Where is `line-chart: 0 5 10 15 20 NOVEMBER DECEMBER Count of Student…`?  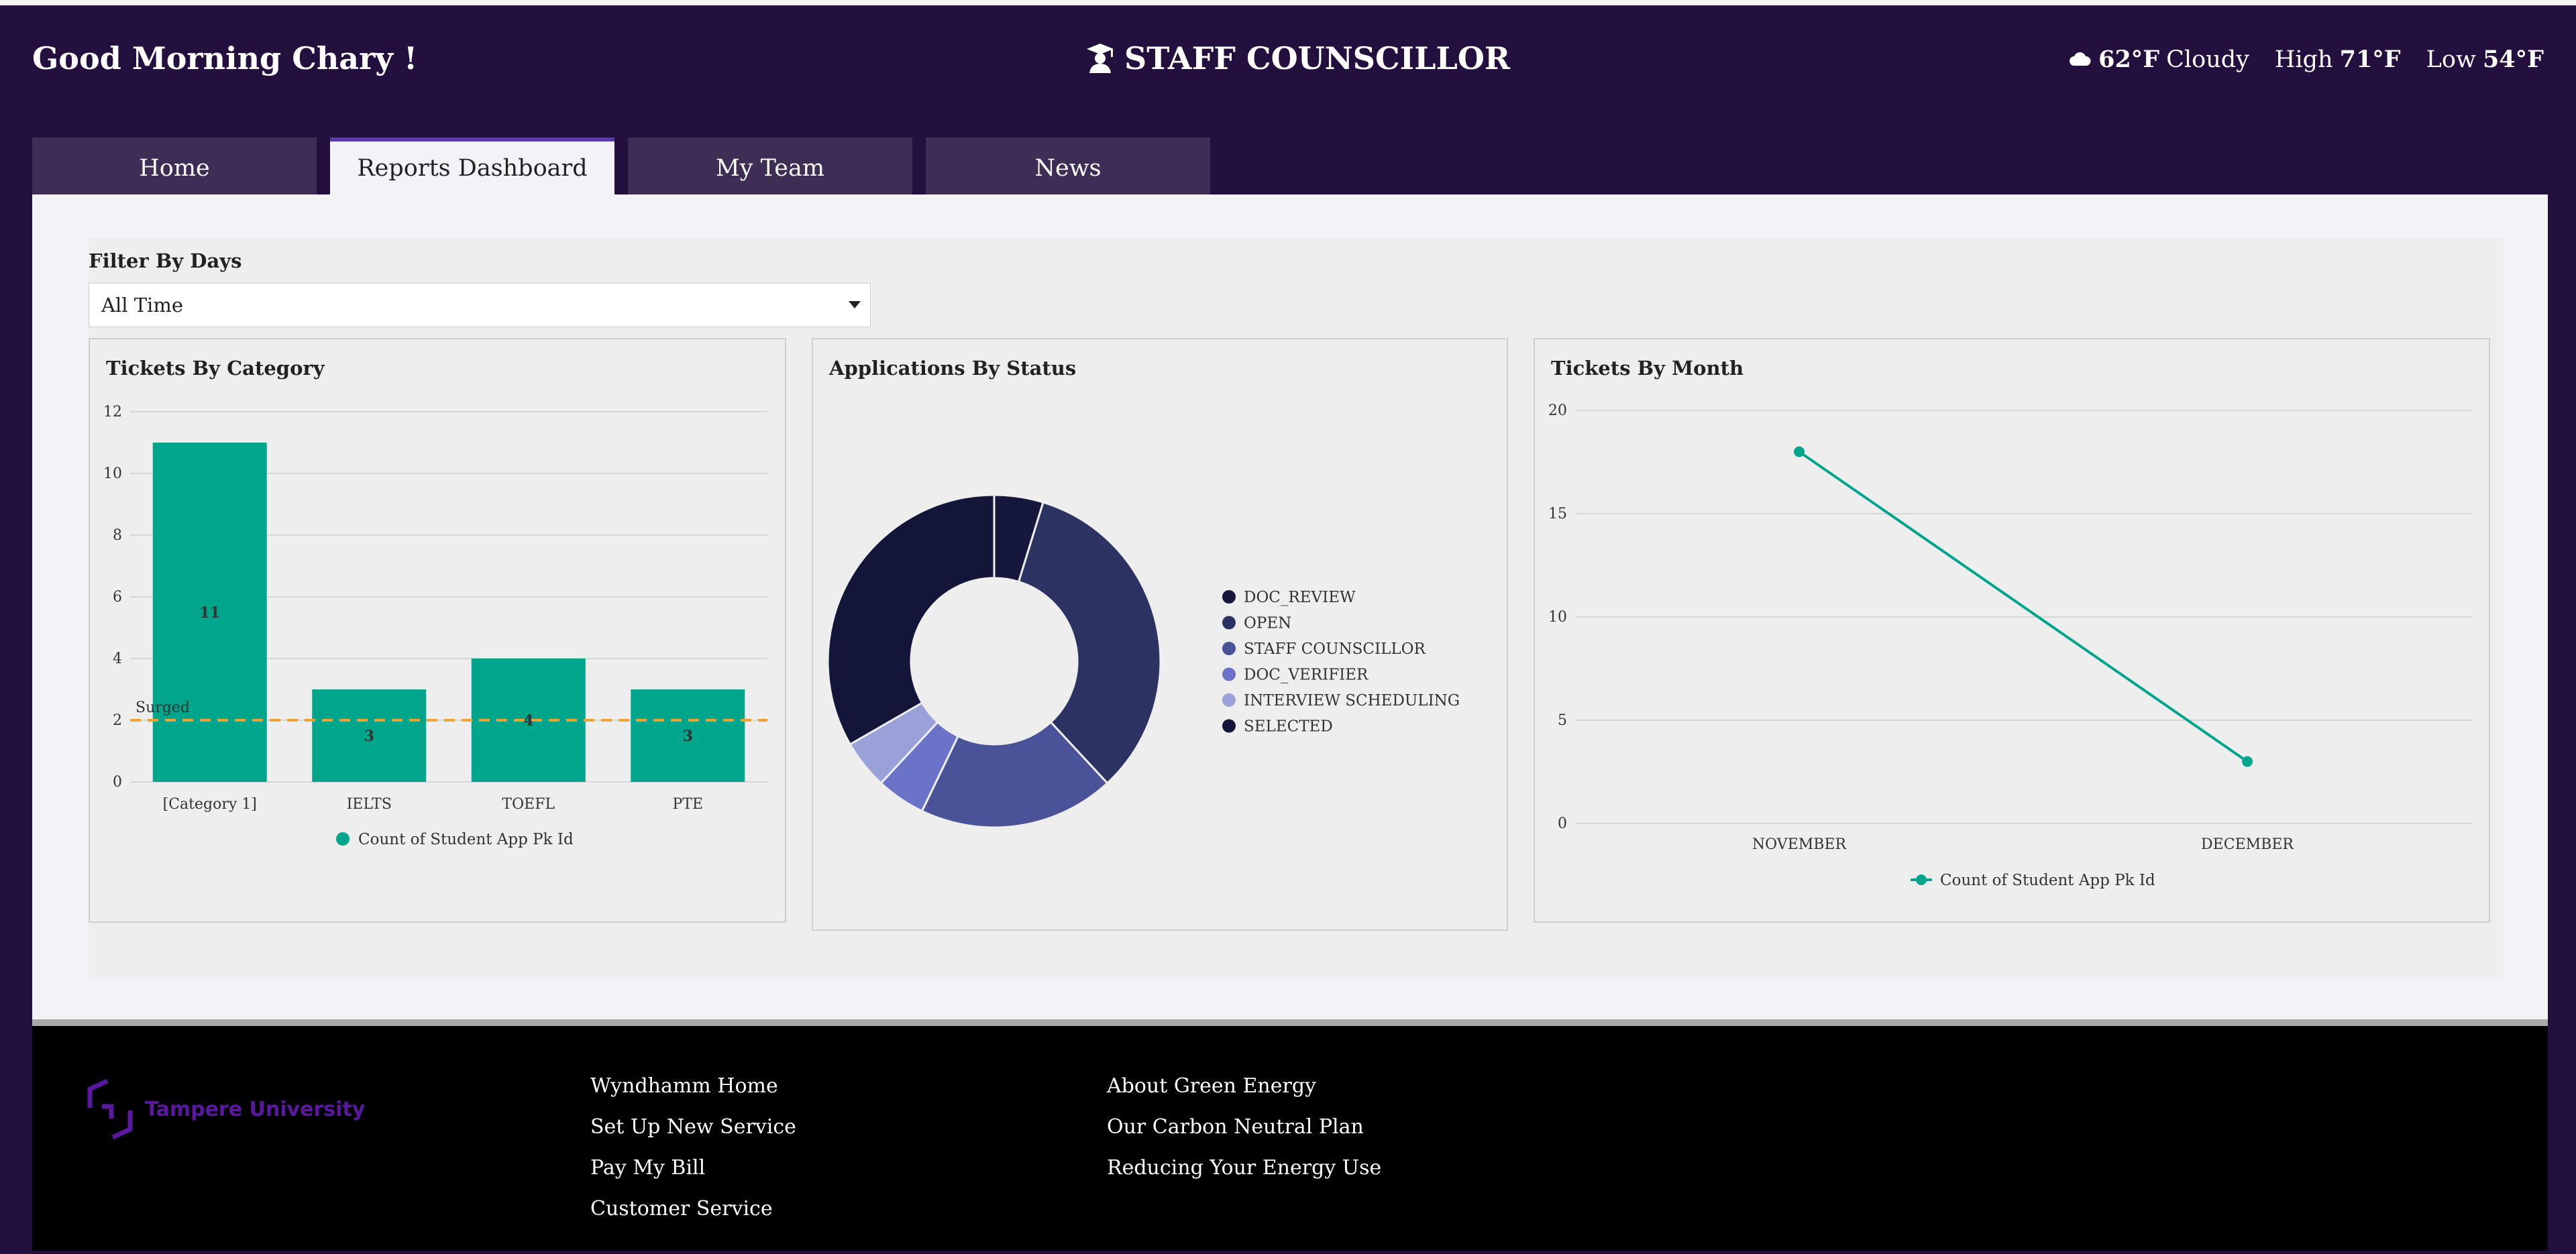 line-chart: 0 5 10 15 20 NOVEMBER DECEMBER Count of Student… is located at coordinates (2009, 645).